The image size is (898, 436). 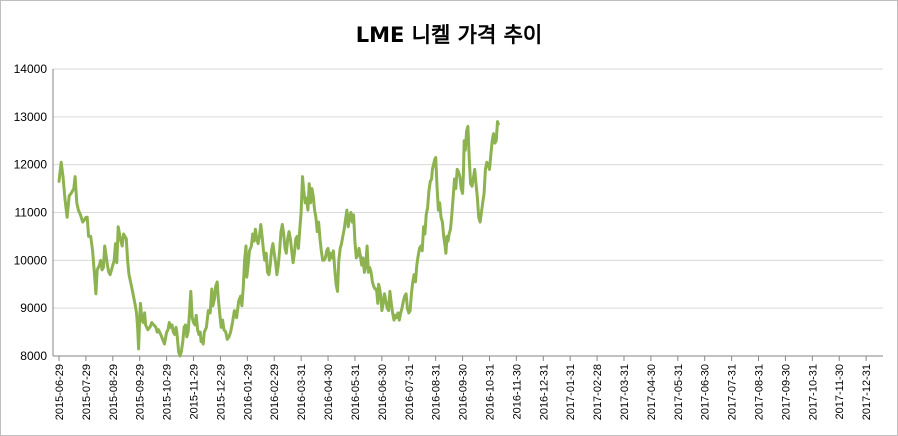 I want to click on x-tick-label: 2017-04-30, so click(x=652, y=392).